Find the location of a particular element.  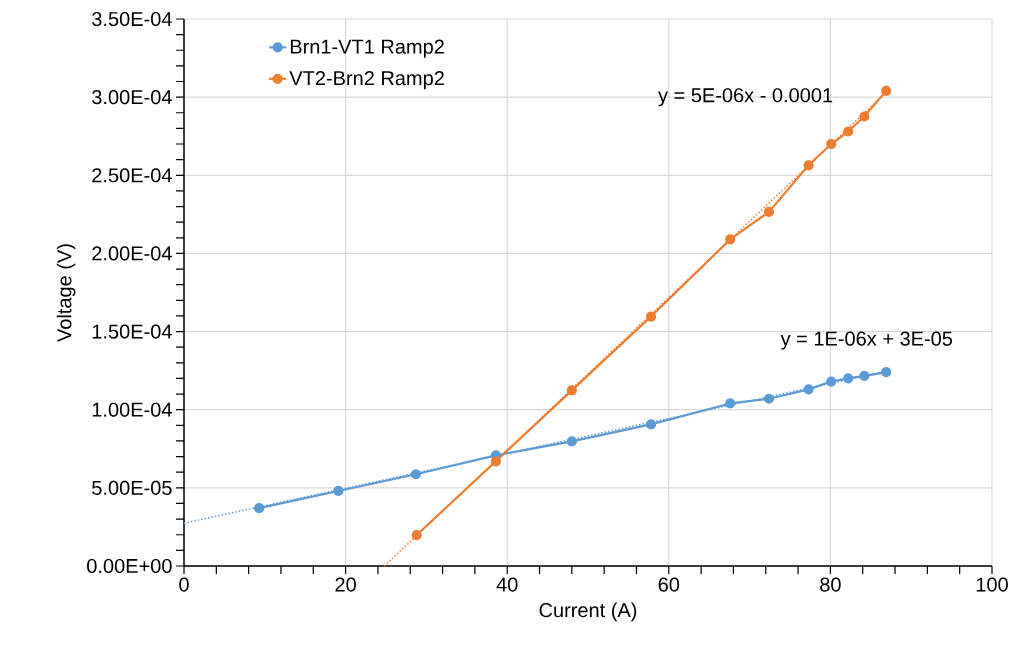

x-tick-label: 100 is located at coordinates (992, 584).